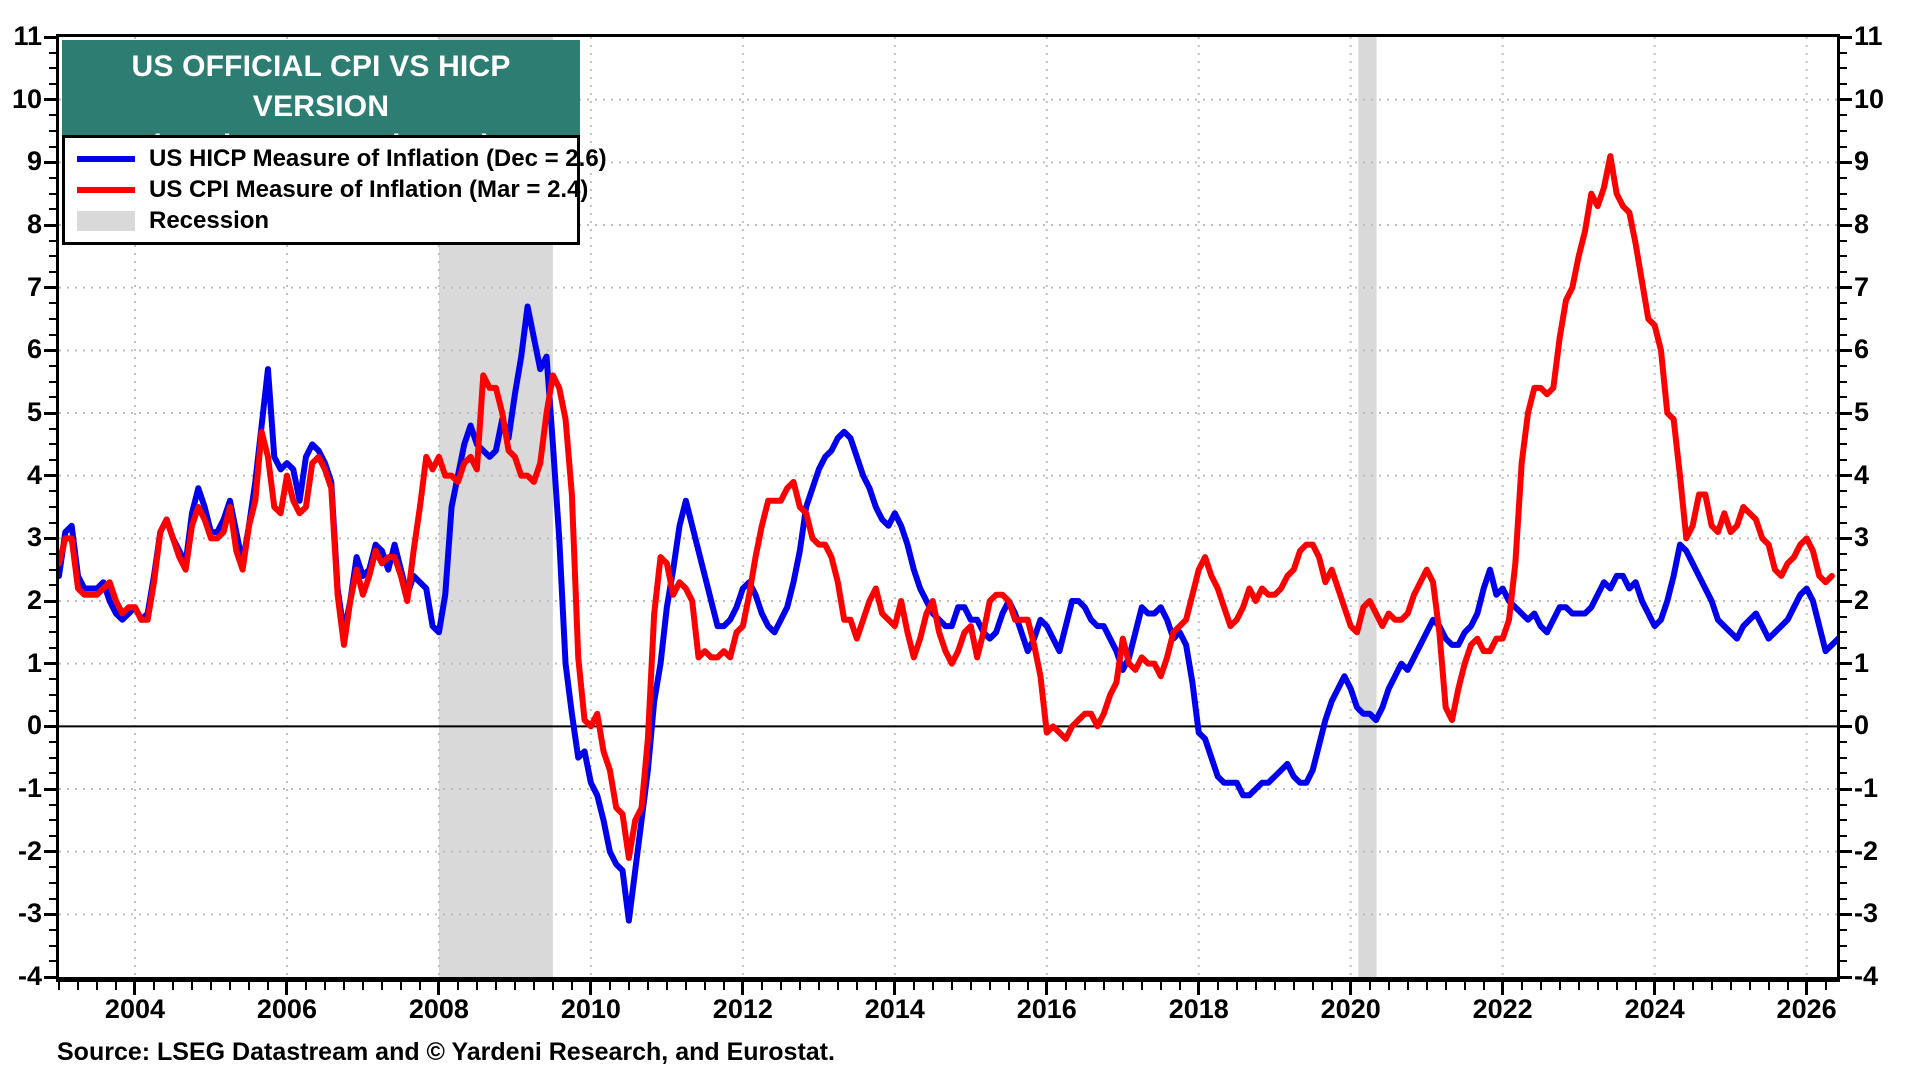 This screenshot has height=1080, width=1920. What do you see at coordinates (438, 1009) in the screenshot?
I see `x-axis-label: 2008` at bounding box center [438, 1009].